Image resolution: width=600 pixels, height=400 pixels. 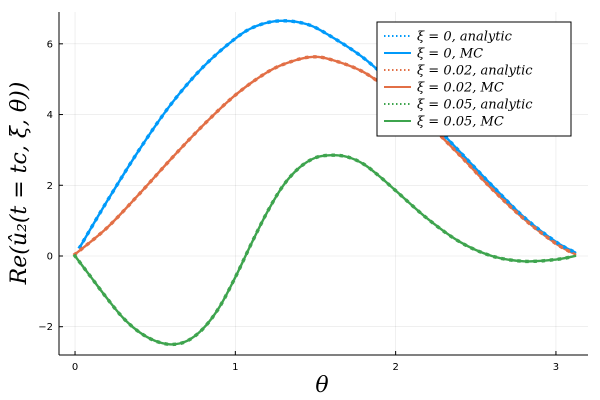 I want to click on legend-label-5: ξ = 0.05, MC, so click(x=460, y=122).